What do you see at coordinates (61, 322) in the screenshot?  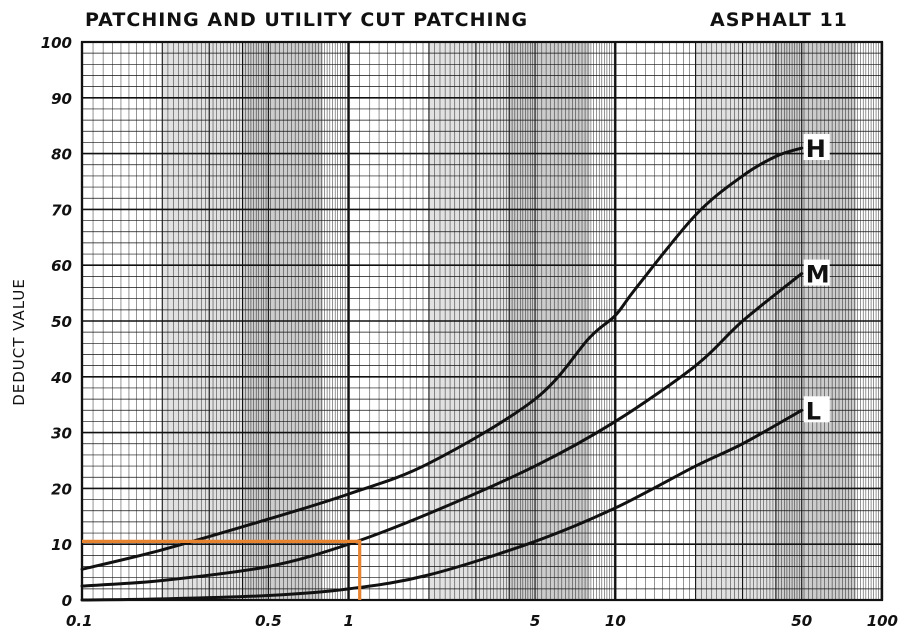 I see `y-tick-label: 50` at bounding box center [61, 322].